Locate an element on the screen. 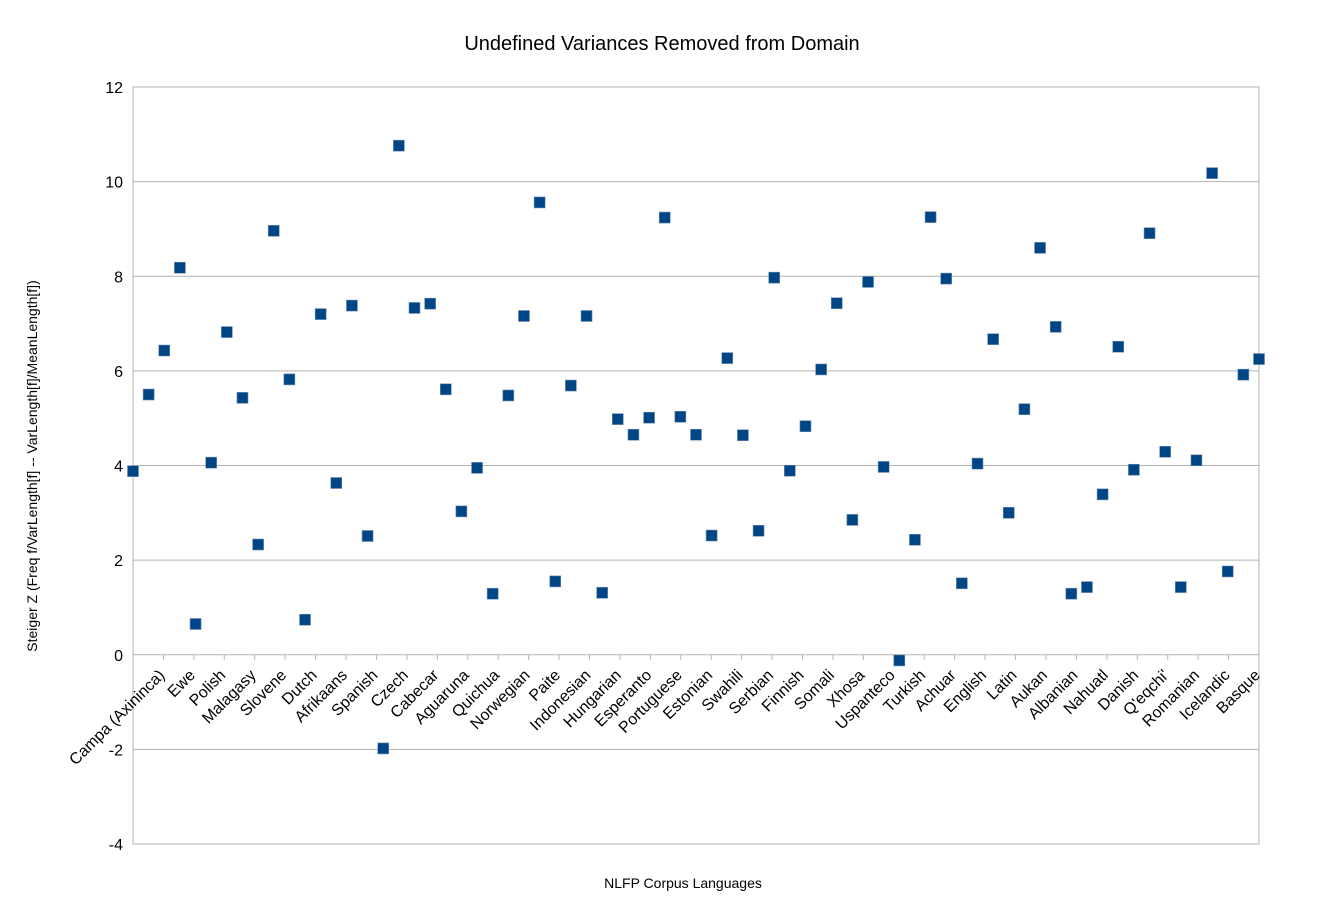 The image size is (1324, 913). y-tick-label: 2 is located at coordinates (118, 561).